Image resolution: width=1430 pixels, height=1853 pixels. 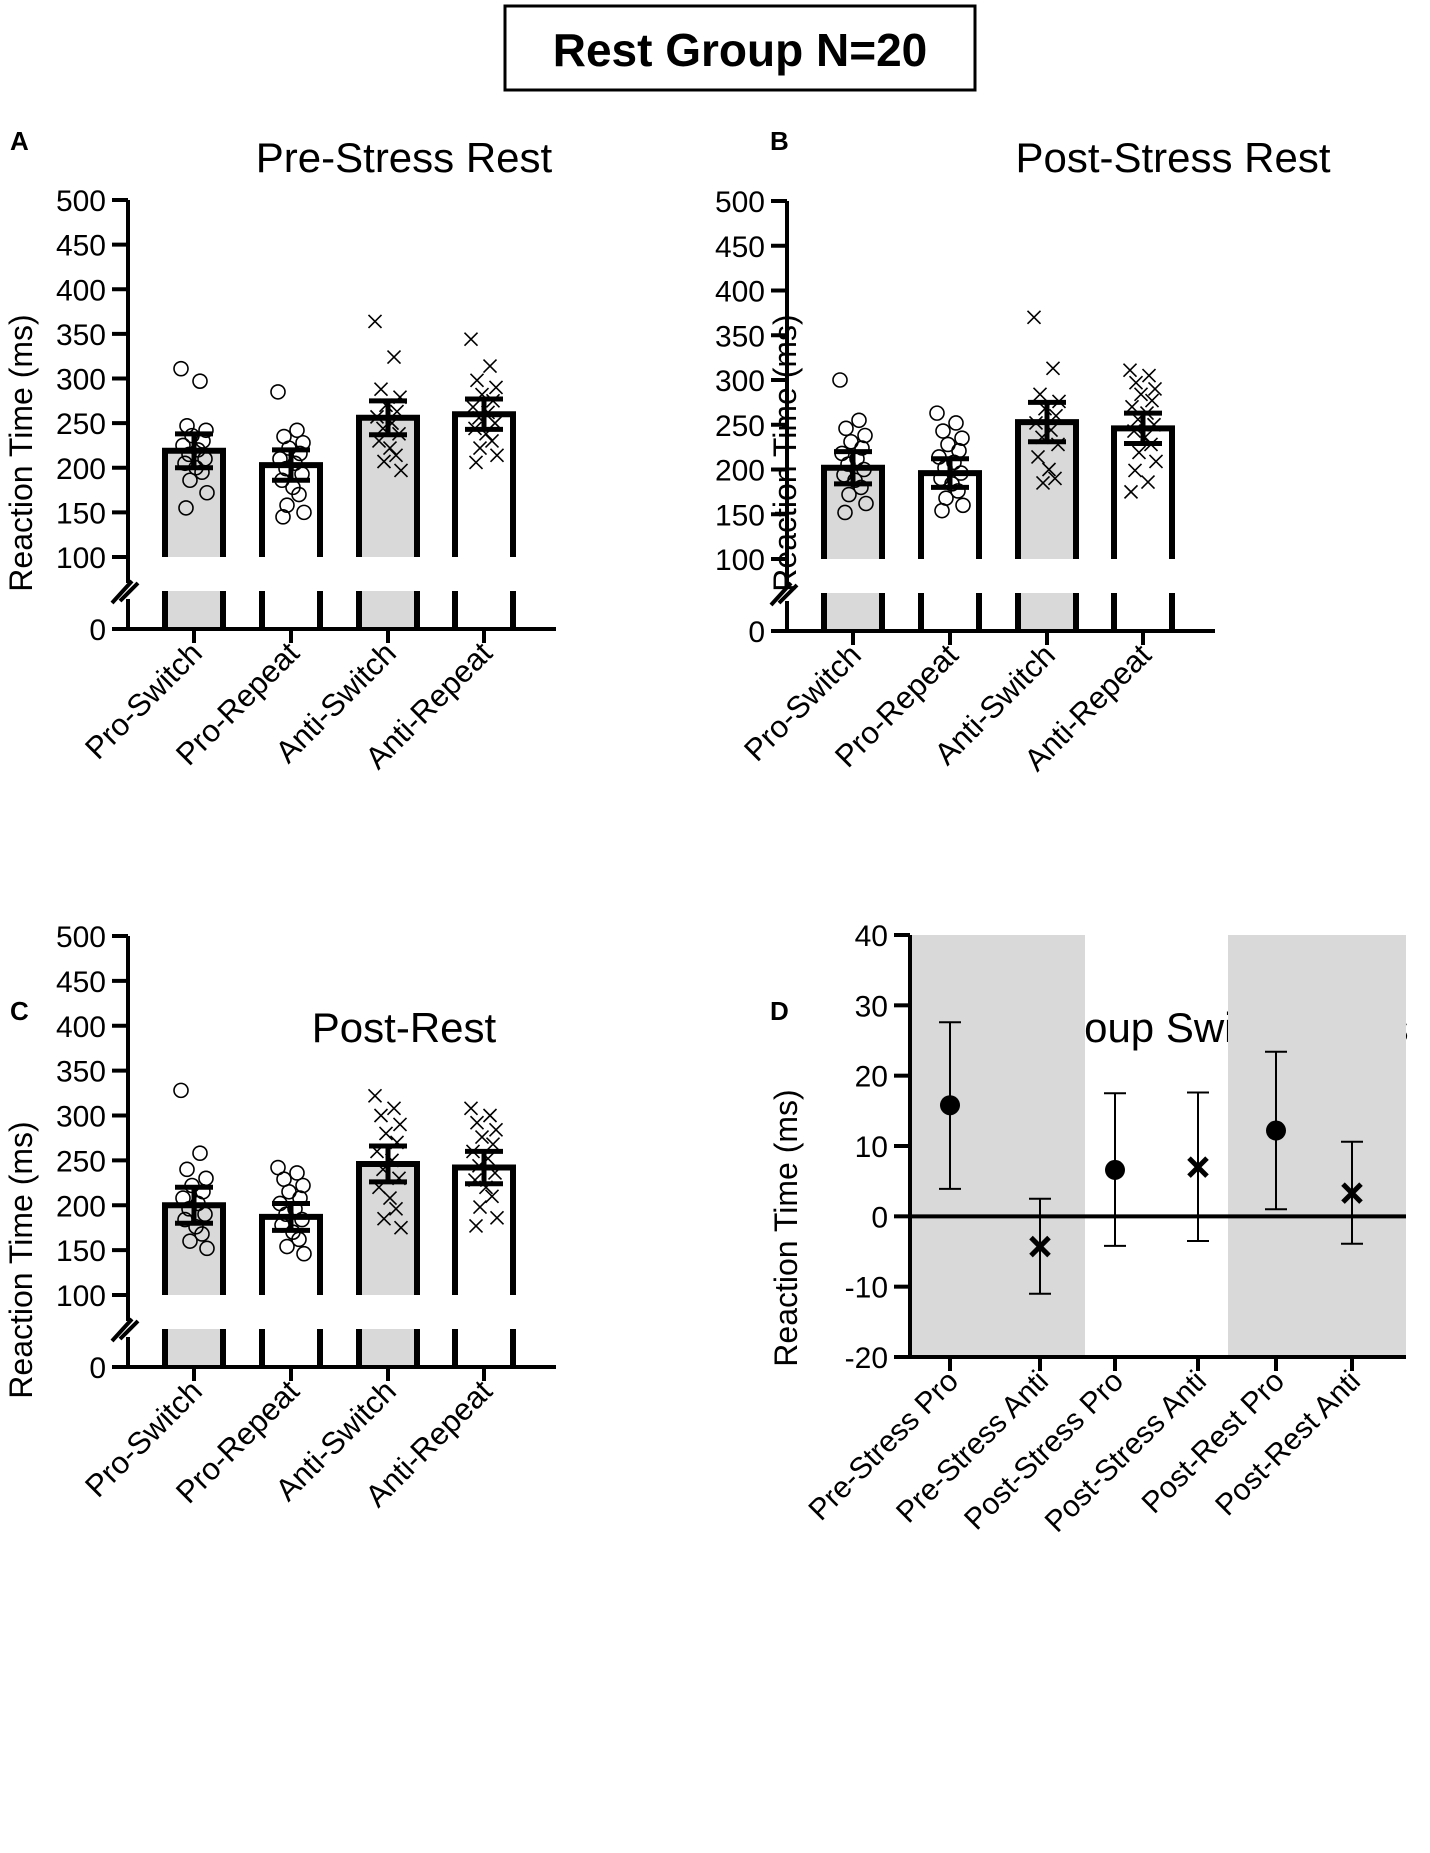 What do you see at coordinates (950, 612) in the screenshot?
I see `panel-b-bar-2-lower-fill` at bounding box center [950, 612].